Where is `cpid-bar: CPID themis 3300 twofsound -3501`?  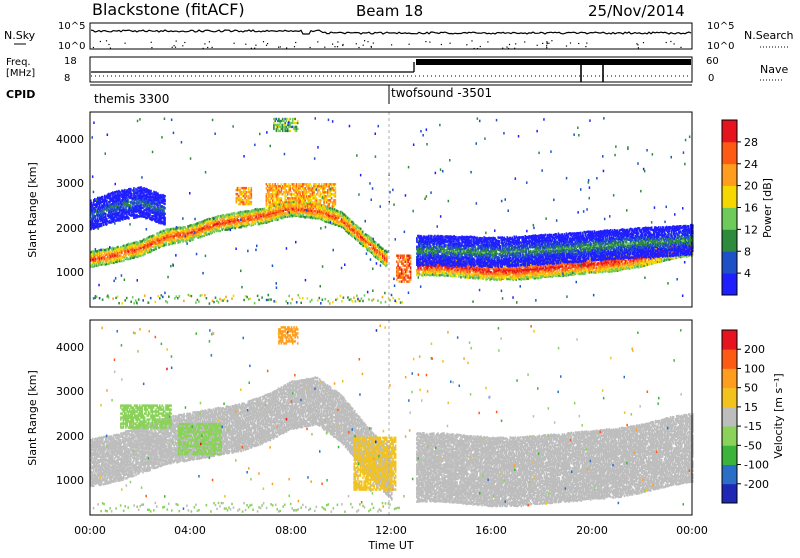
cpid-bar: CPID themis 3300 twofsound -3501 is located at coordinates (349, 95).